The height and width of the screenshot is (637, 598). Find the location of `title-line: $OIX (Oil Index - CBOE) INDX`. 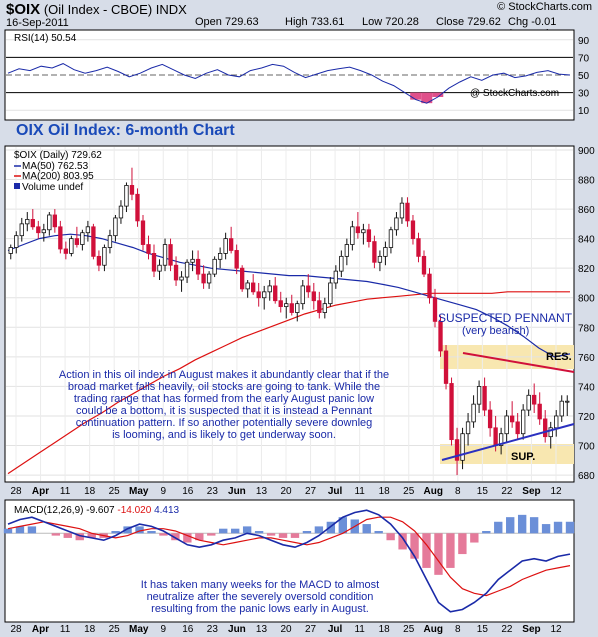

title-line: $OIX (Oil Index - CBOE) INDX is located at coordinates (96, 9).